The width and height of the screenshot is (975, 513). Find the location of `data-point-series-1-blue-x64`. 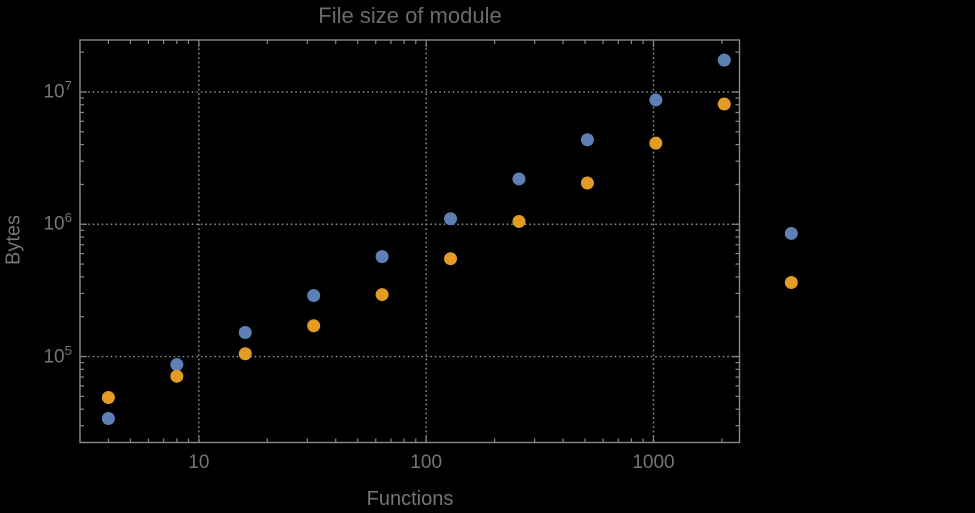

data-point-series-1-blue-x64 is located at coordinates (382, 257).